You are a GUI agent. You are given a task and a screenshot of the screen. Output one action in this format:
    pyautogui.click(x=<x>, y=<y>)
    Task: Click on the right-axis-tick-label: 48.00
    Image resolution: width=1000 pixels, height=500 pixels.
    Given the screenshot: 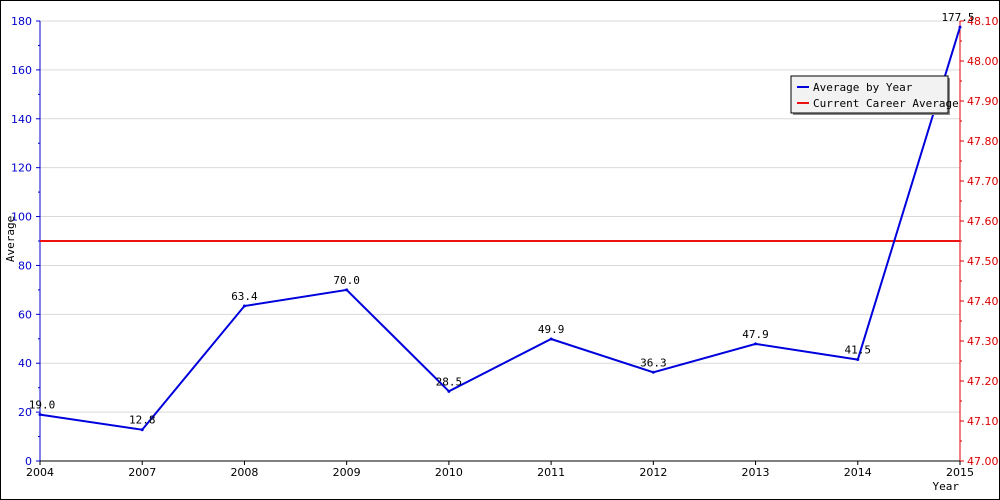 What is the action you would take?
    pyautogui.click(x=983, y=61)
    